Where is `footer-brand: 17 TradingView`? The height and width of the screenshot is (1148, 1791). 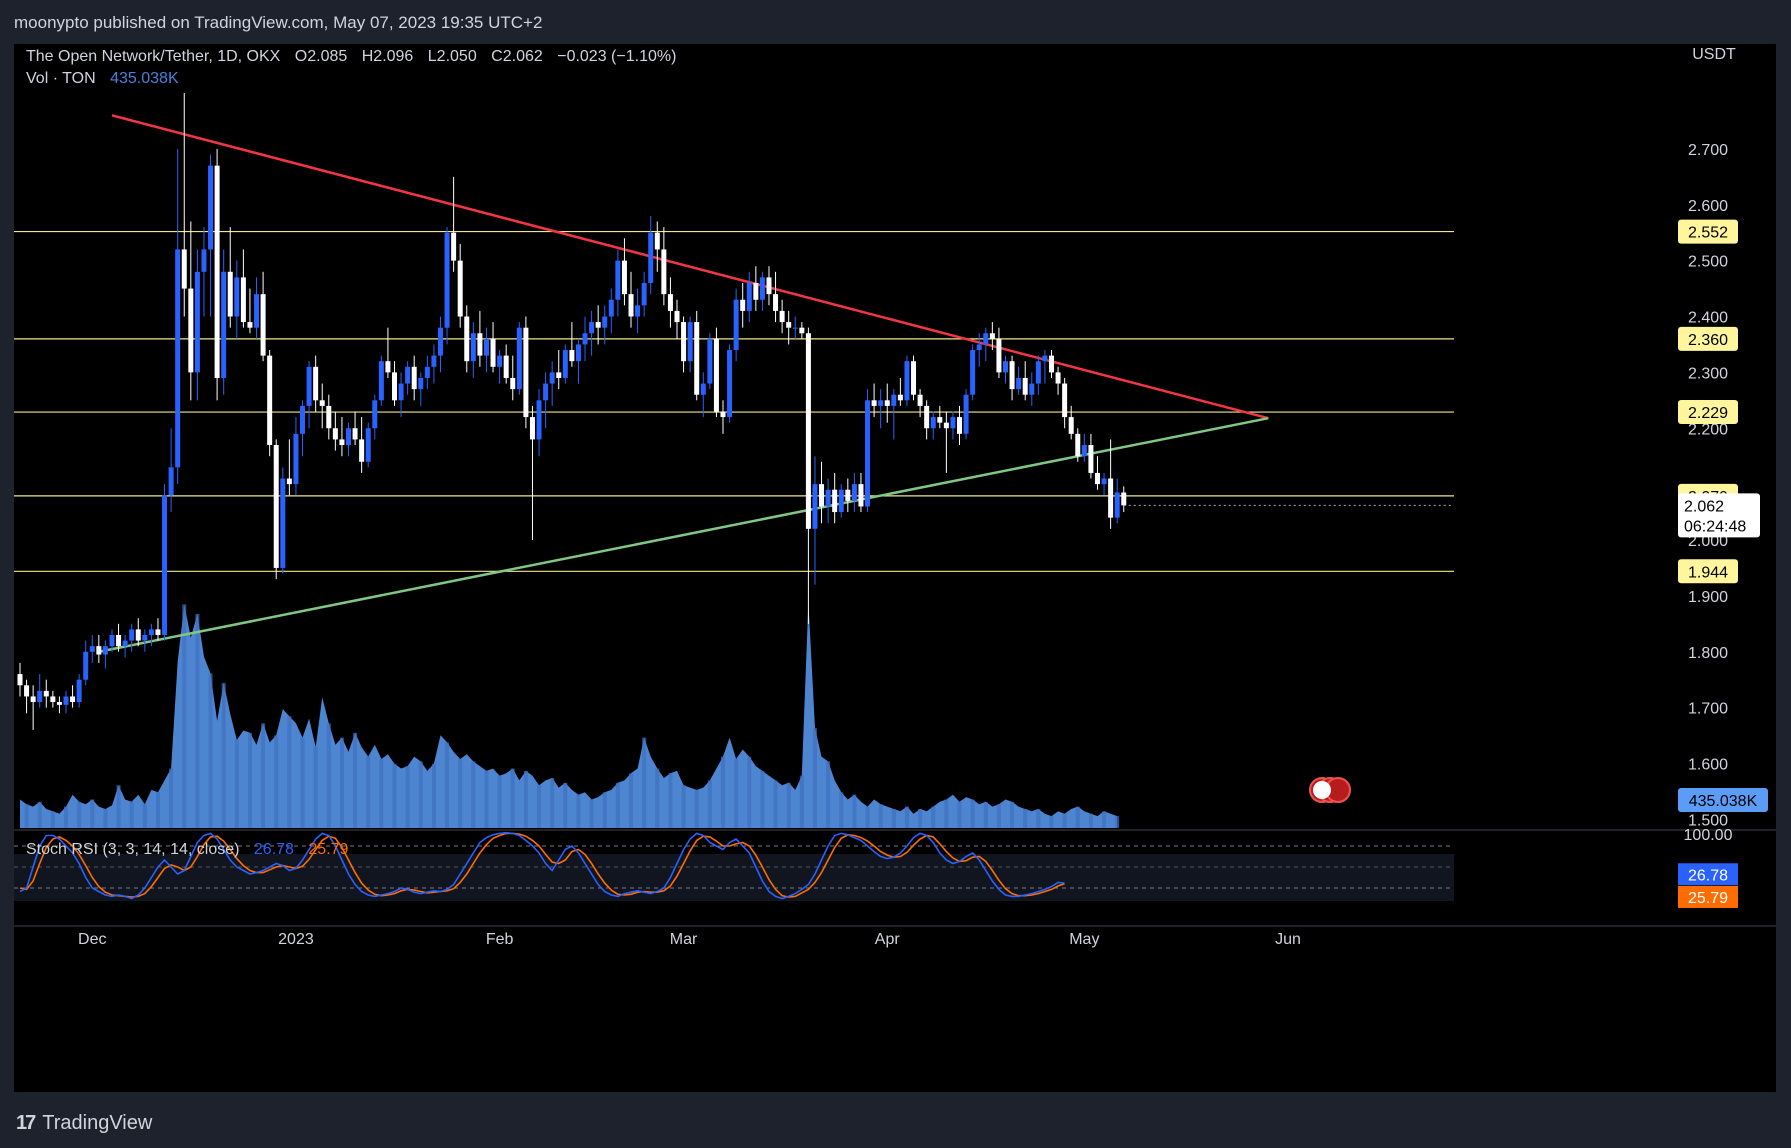 footer-brand: 17 TradingView is located at coordinates (84, 1123).